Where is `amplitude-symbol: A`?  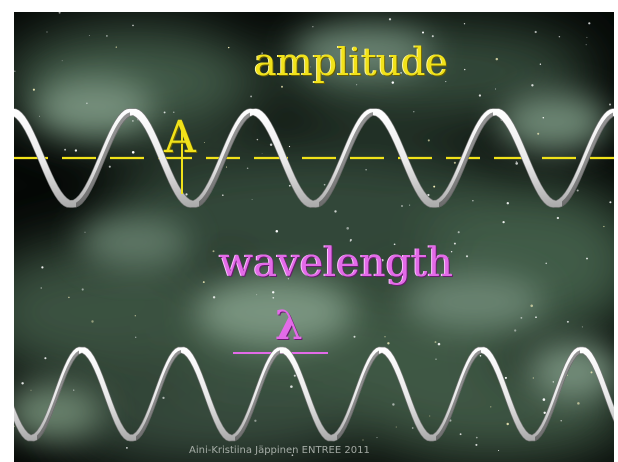
amplitude-symbol: A is located at coordinates (180, 137).